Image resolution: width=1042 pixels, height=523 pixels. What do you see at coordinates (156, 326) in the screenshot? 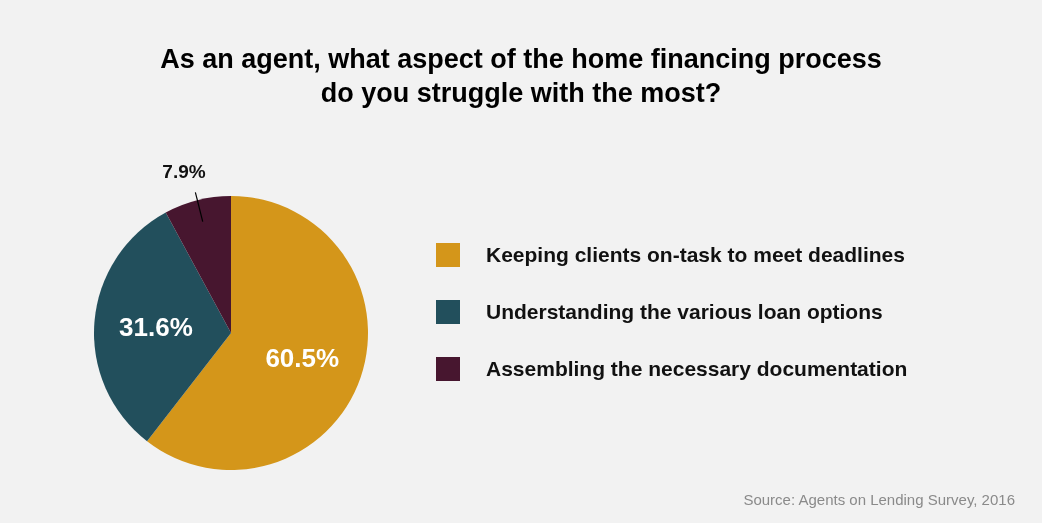
I see `data-label: 31.6%` at bounding box center [156, 326].